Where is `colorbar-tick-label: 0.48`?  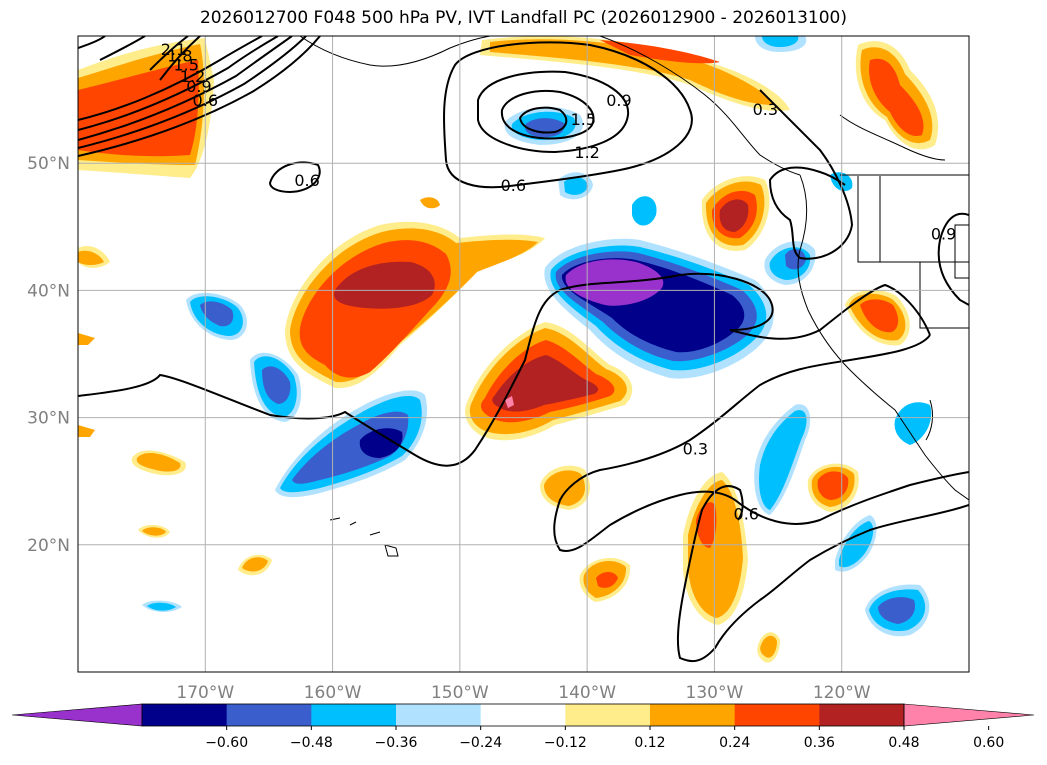
colorbar-tick-label: 0.48 is located at coordinates (903, 743).